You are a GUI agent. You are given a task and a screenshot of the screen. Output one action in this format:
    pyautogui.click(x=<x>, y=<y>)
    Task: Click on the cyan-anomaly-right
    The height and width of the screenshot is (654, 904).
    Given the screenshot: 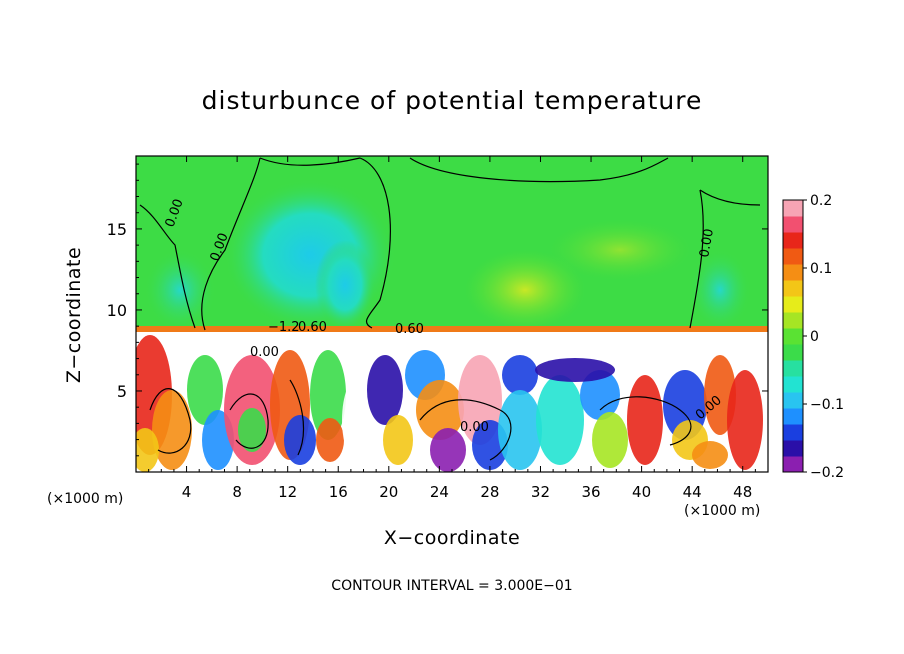 What is the action you would take?
    pyautogui.click(x=720, y=290)
    